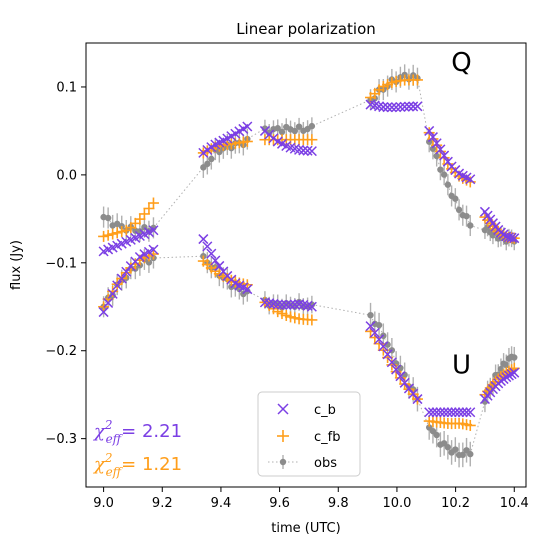 The width and height of the screenshot is (540, 540). Describe the element at coordinates (108, 458) in the screenshot. I see `chi2-sup-cfb: 2` at that location.